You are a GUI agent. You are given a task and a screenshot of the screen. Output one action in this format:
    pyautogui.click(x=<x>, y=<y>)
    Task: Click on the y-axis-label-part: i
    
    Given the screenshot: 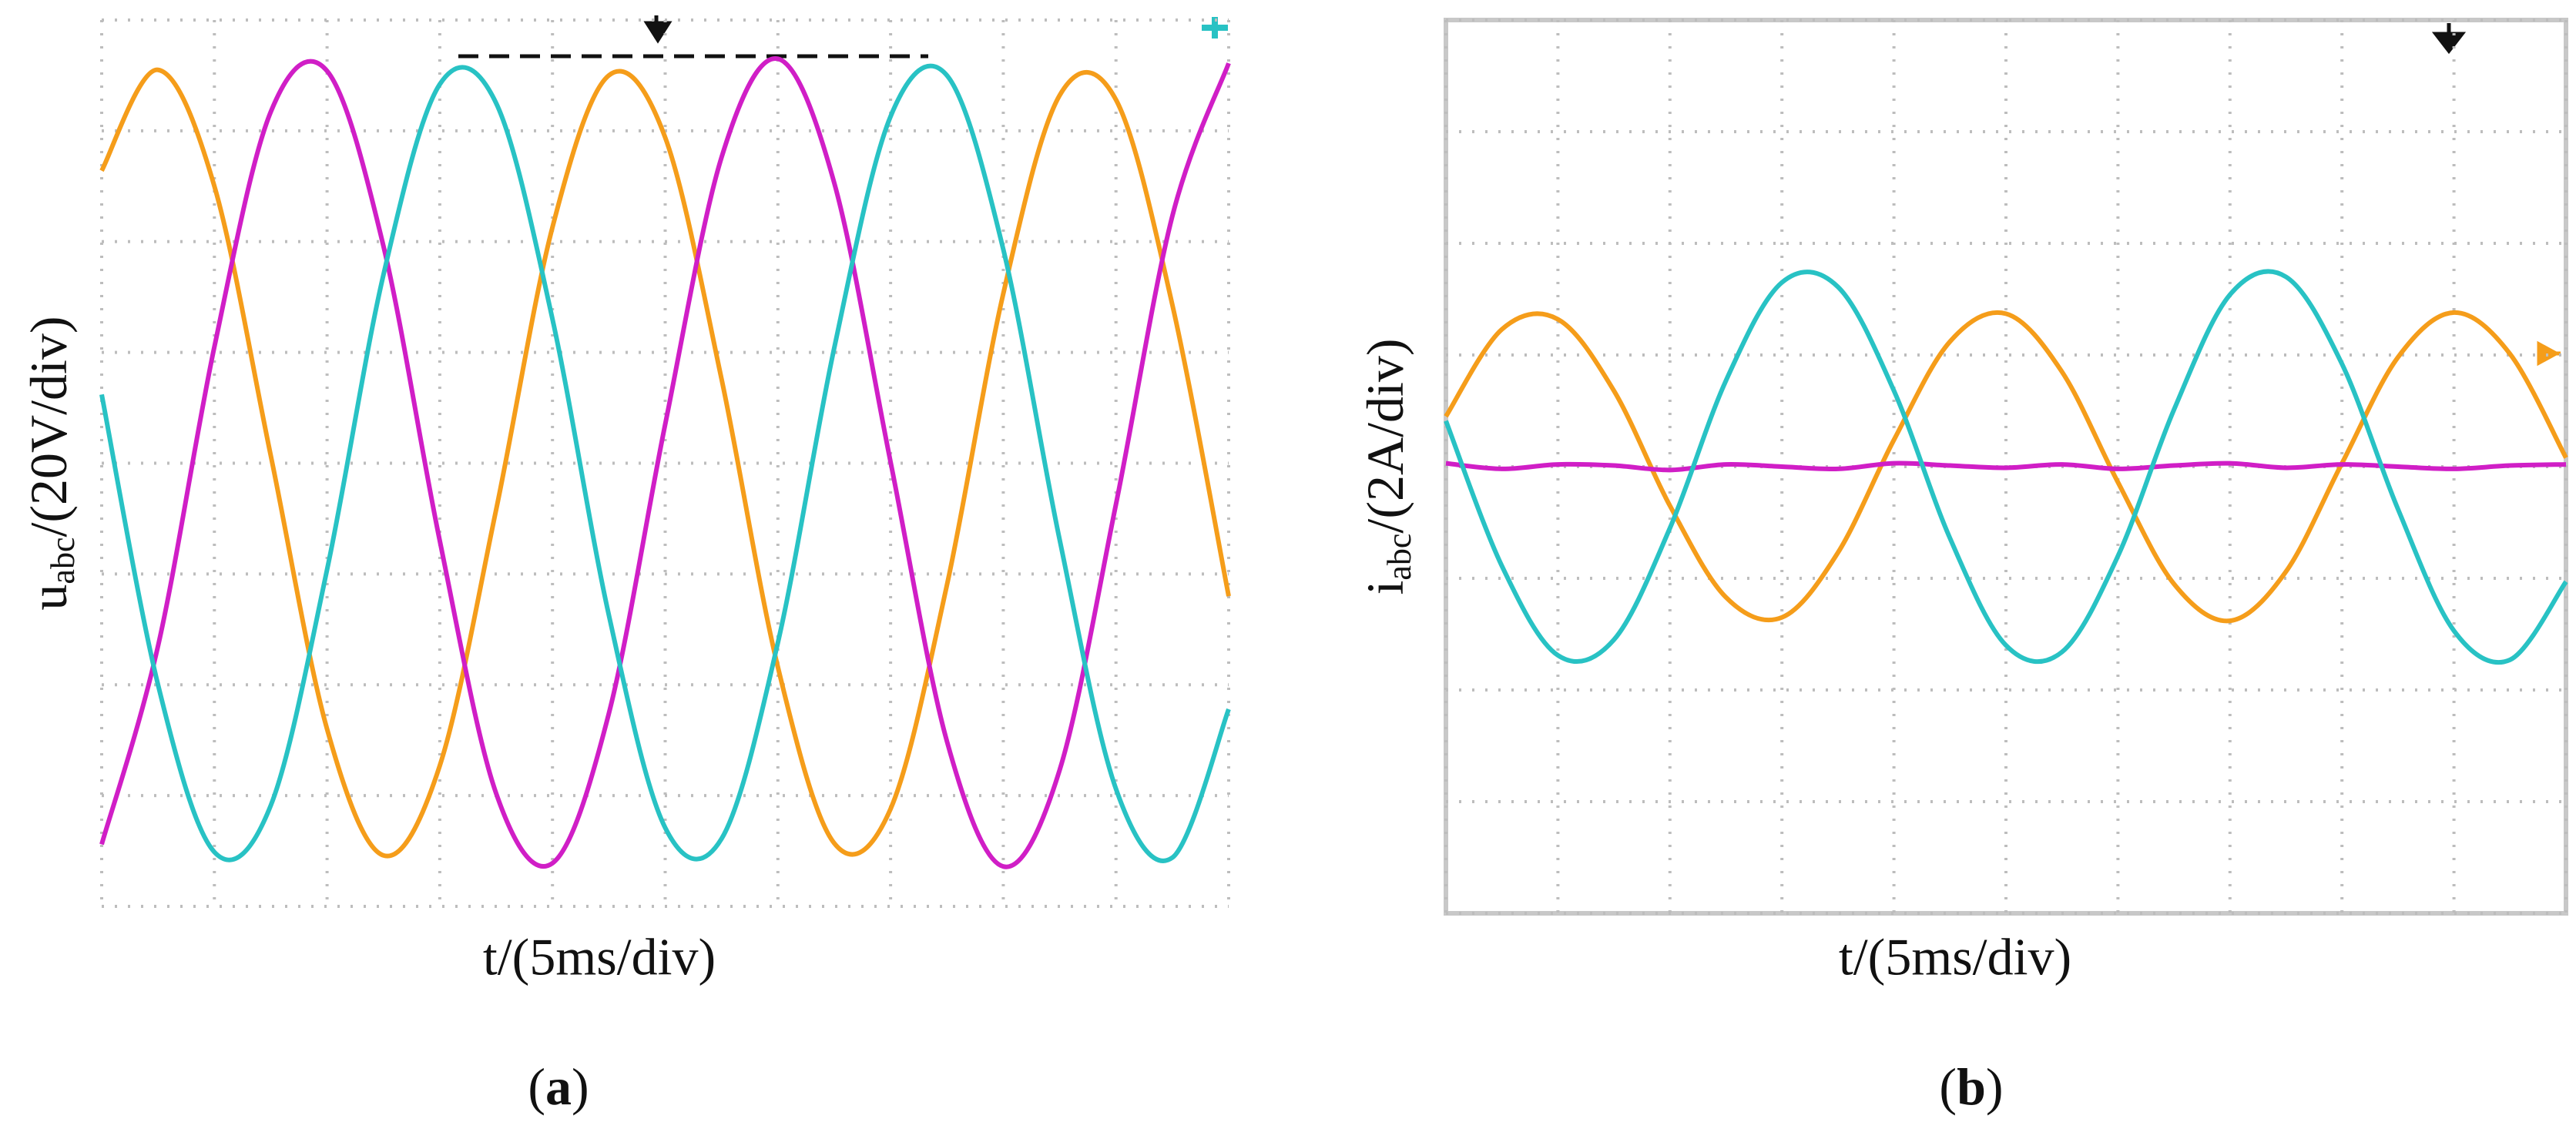 What is the action you would take?
    pyautogui.click(x=1385, y=588)
    